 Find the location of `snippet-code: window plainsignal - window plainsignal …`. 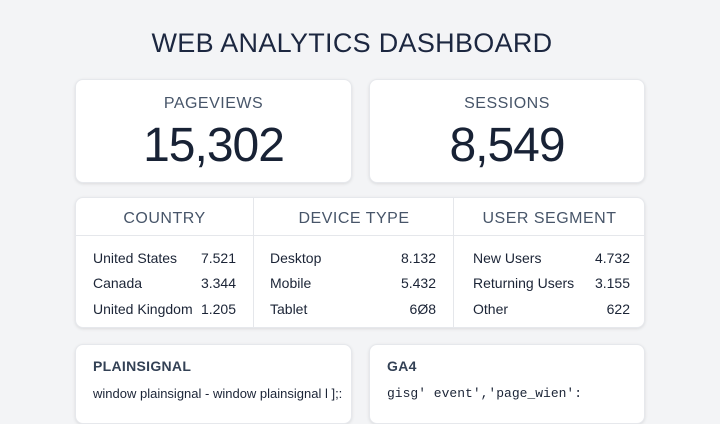

snippet-code: window plainsignal - window plainsignal … is located at coordinates (218, 393).